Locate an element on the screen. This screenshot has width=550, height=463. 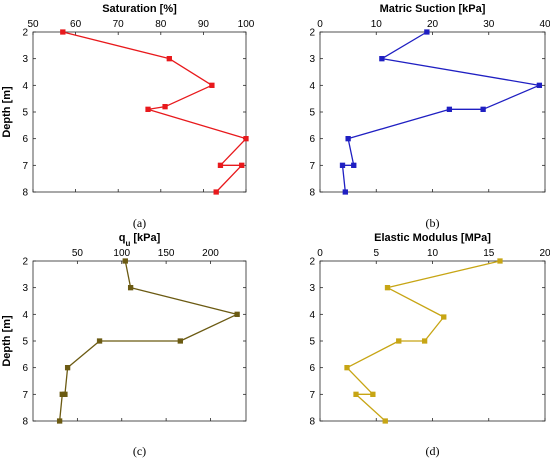
panel-caption: (b) is located at coordinates (433, 223).